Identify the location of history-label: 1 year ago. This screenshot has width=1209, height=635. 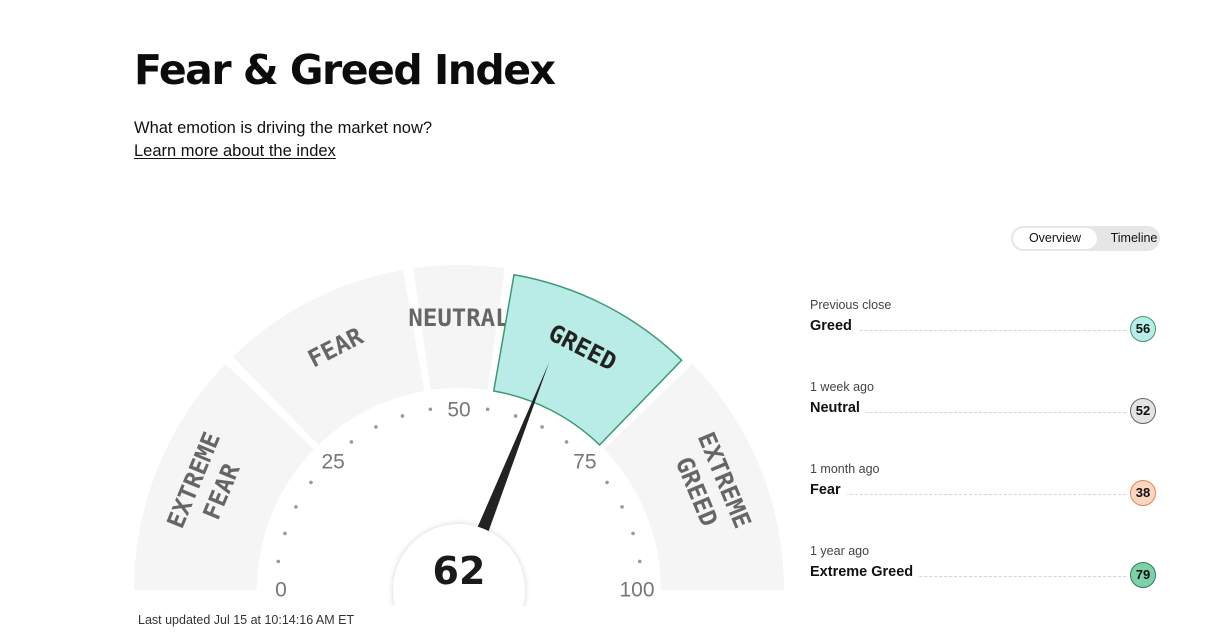
(840, 551).